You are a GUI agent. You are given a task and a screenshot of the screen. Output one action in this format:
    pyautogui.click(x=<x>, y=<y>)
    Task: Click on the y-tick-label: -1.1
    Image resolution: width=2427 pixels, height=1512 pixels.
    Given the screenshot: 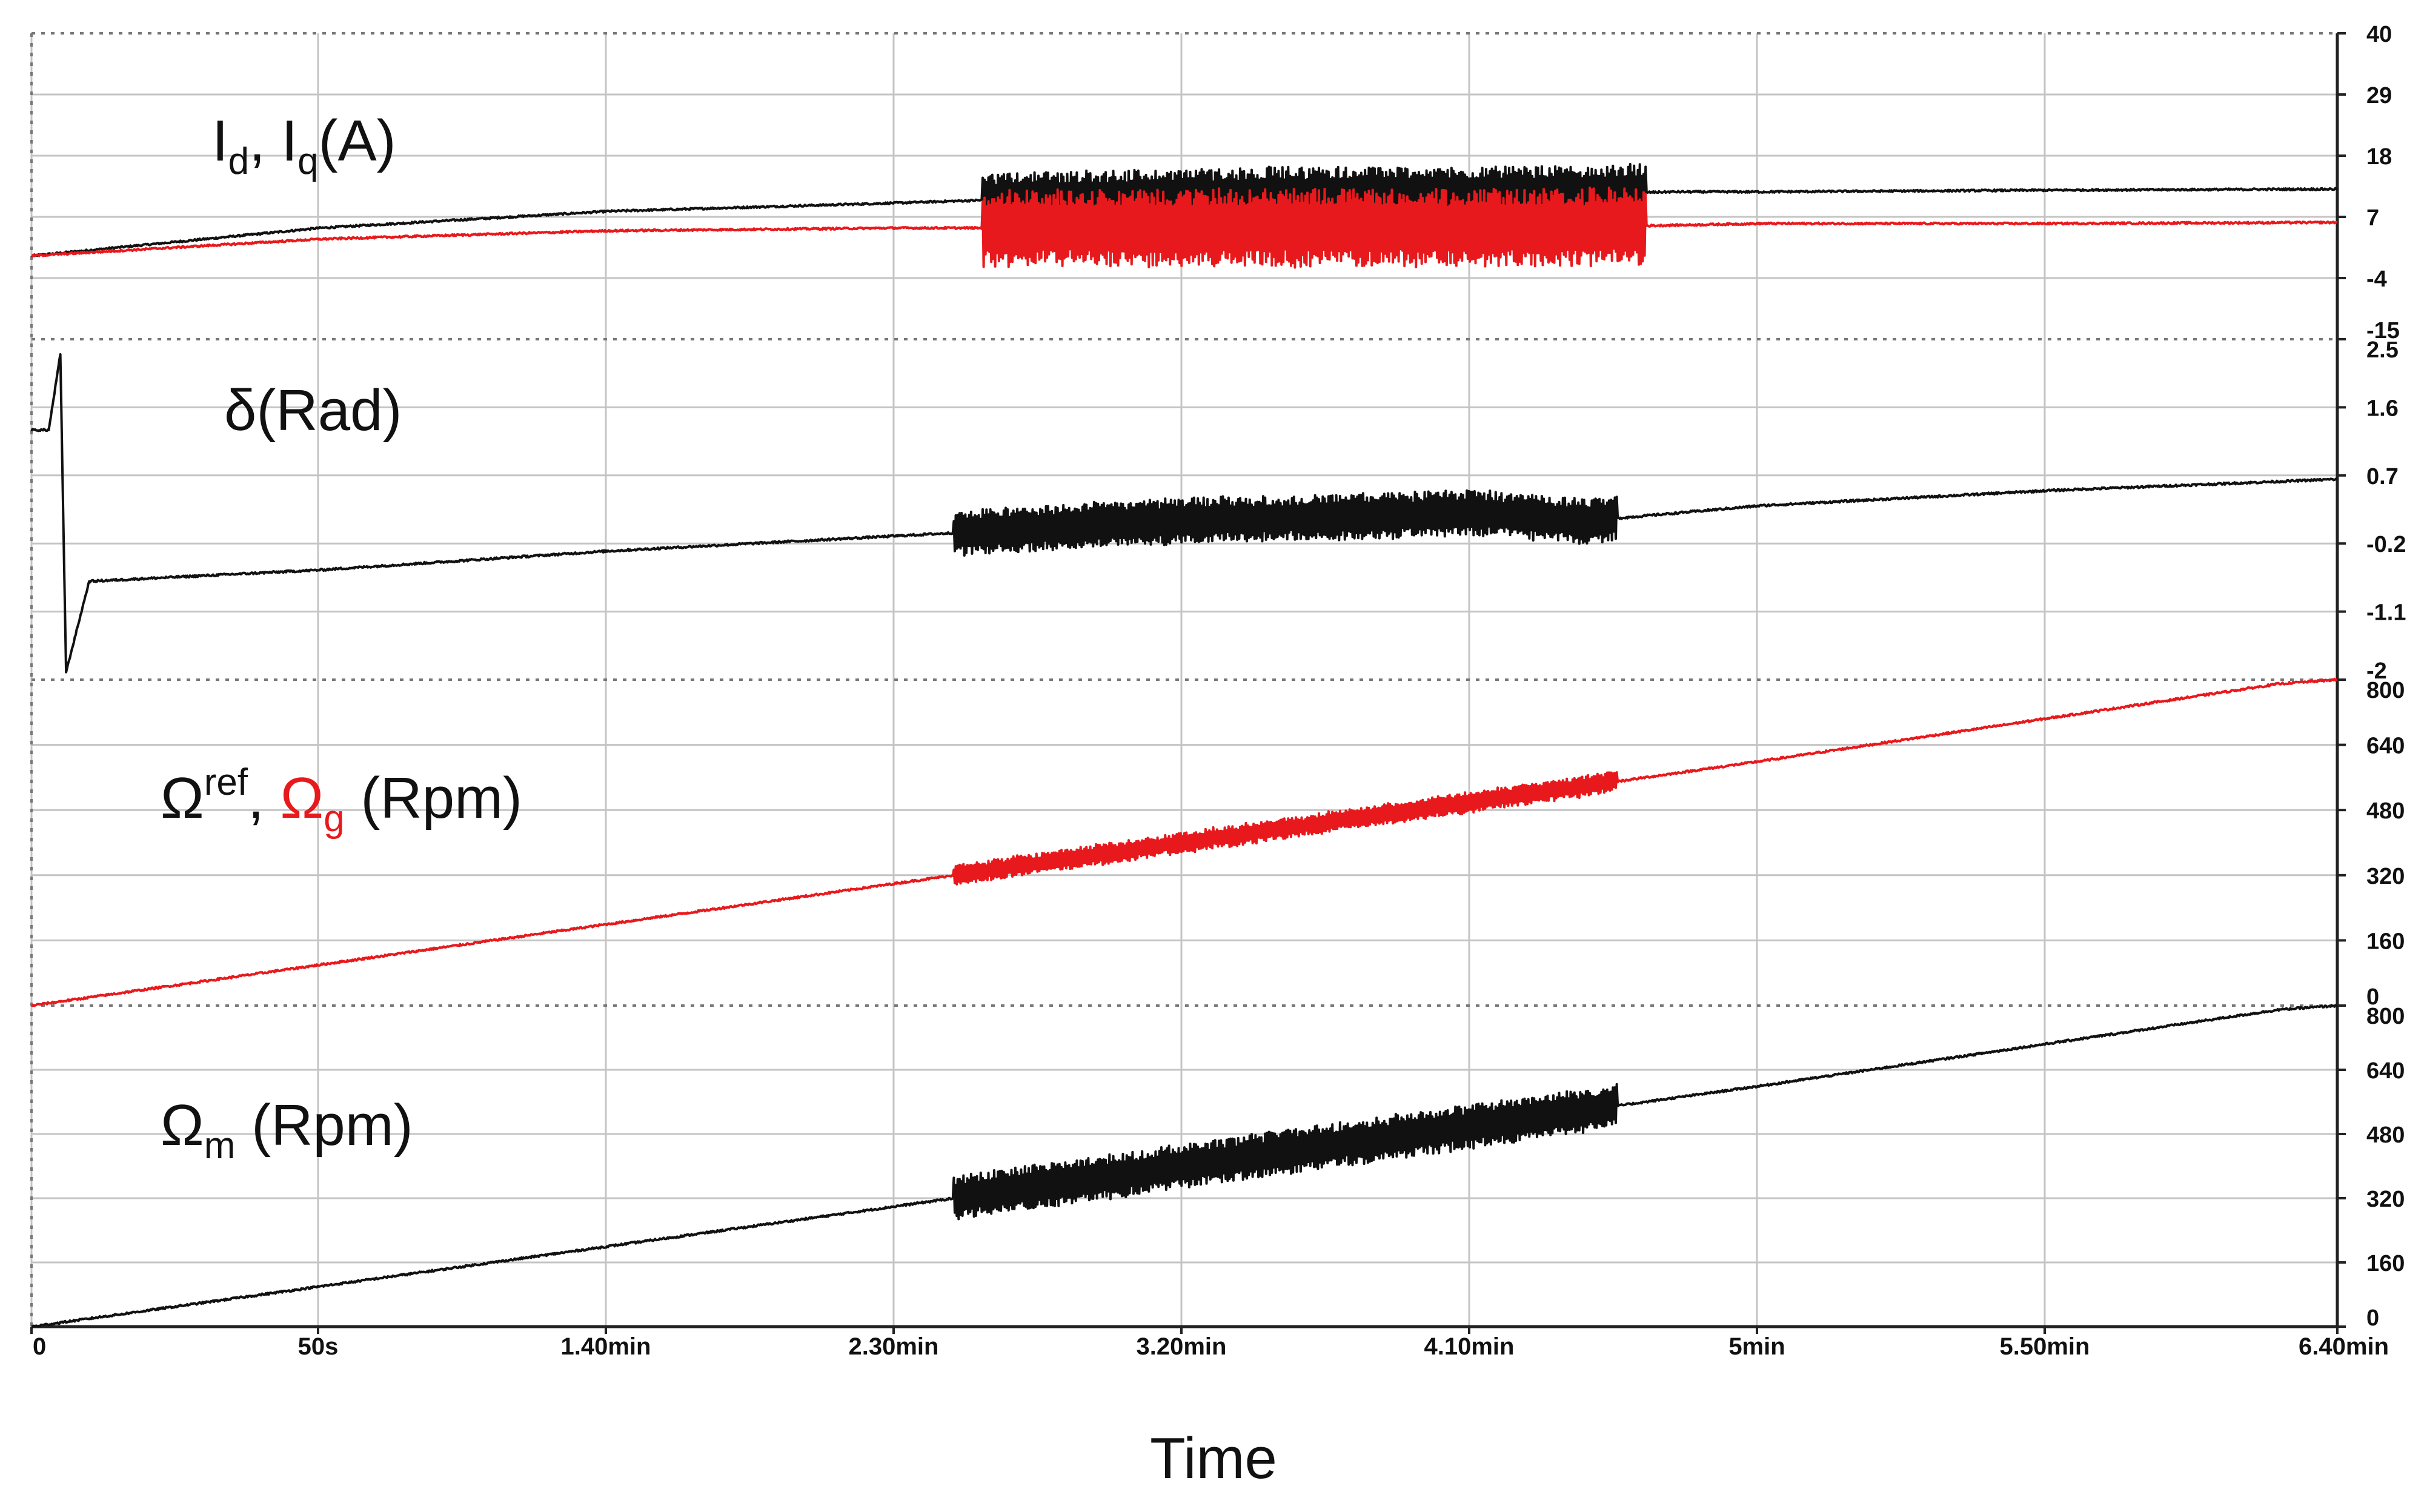 What is the action you would take?
    pyautogui.click(x=2386, y=613)
    